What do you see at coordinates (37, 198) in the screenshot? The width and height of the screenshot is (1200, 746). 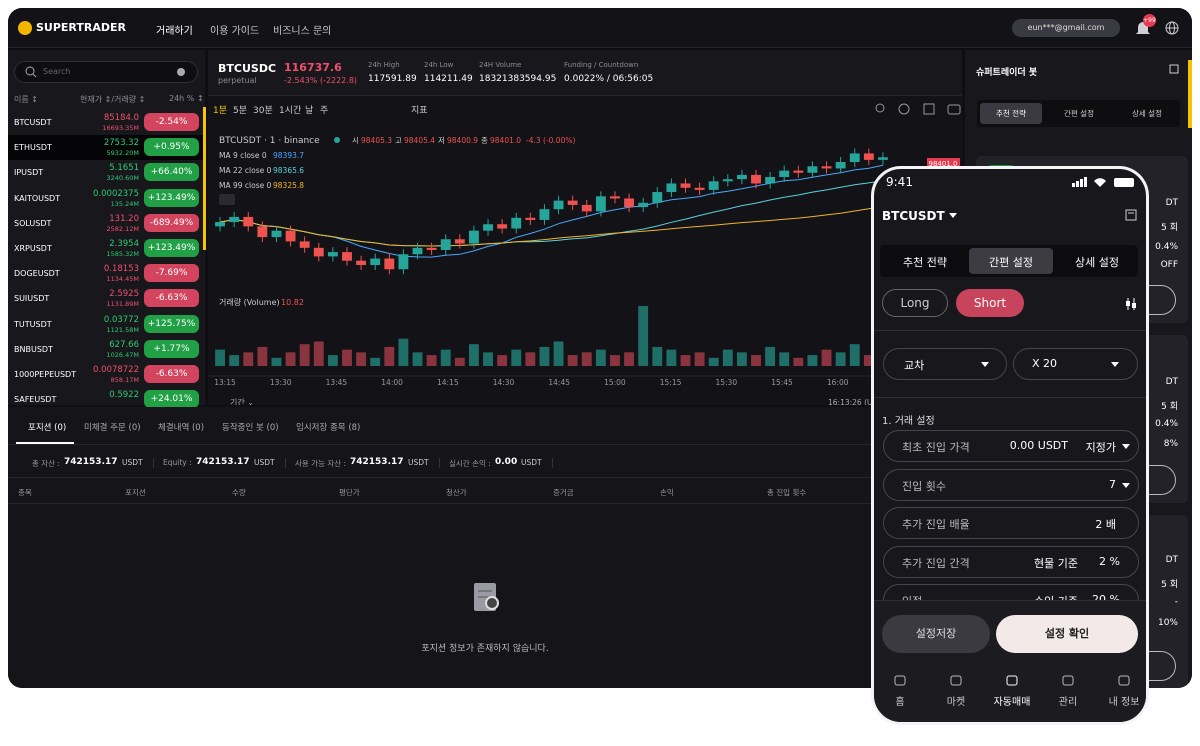 I see `symbol: KAITOUSDT` at bounding box center [37, 198].